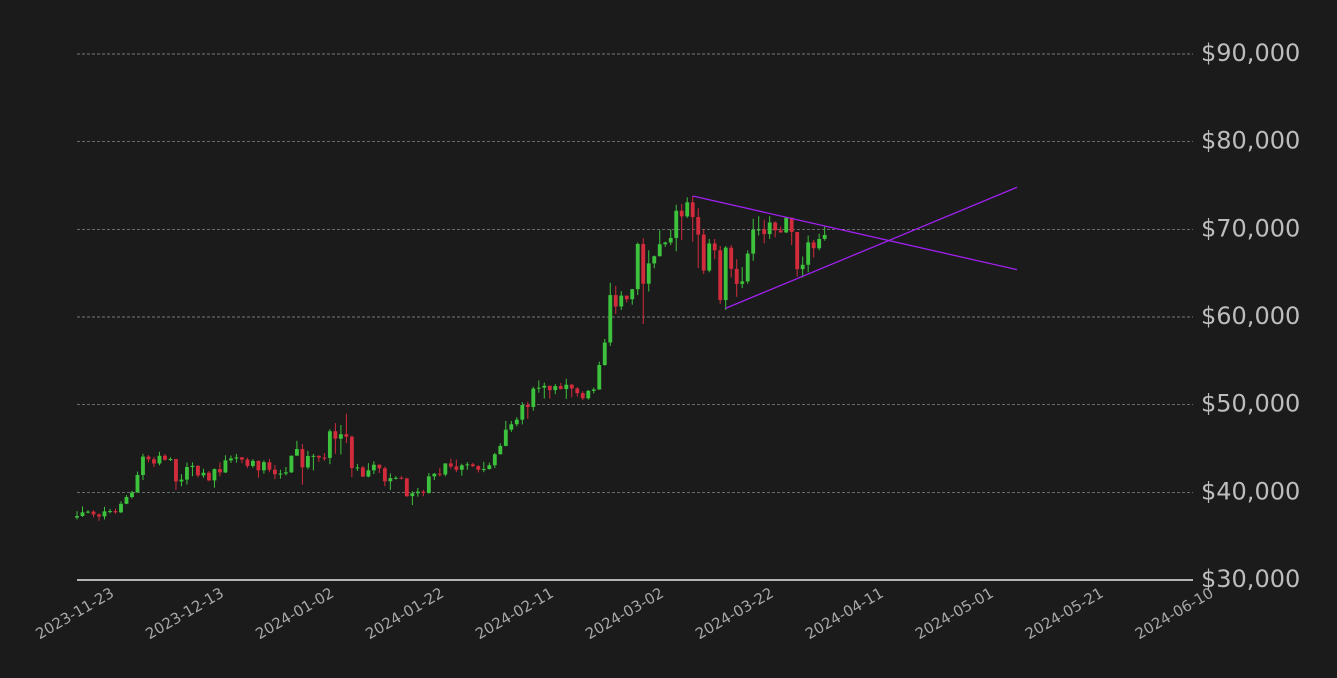 The image size is (1337, 678). Describe the element at coordinates (855, 233) in the screenshot. I see `trend-line` at that location.